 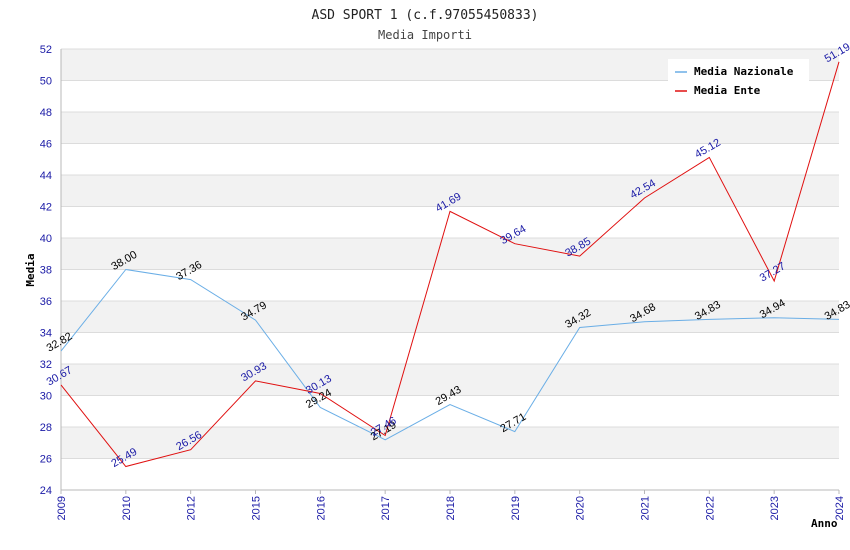 What do you see at coordinates (46, 239) in the screenshot?
I see `y-tick-label: 40` at bounding box center [46, 239].